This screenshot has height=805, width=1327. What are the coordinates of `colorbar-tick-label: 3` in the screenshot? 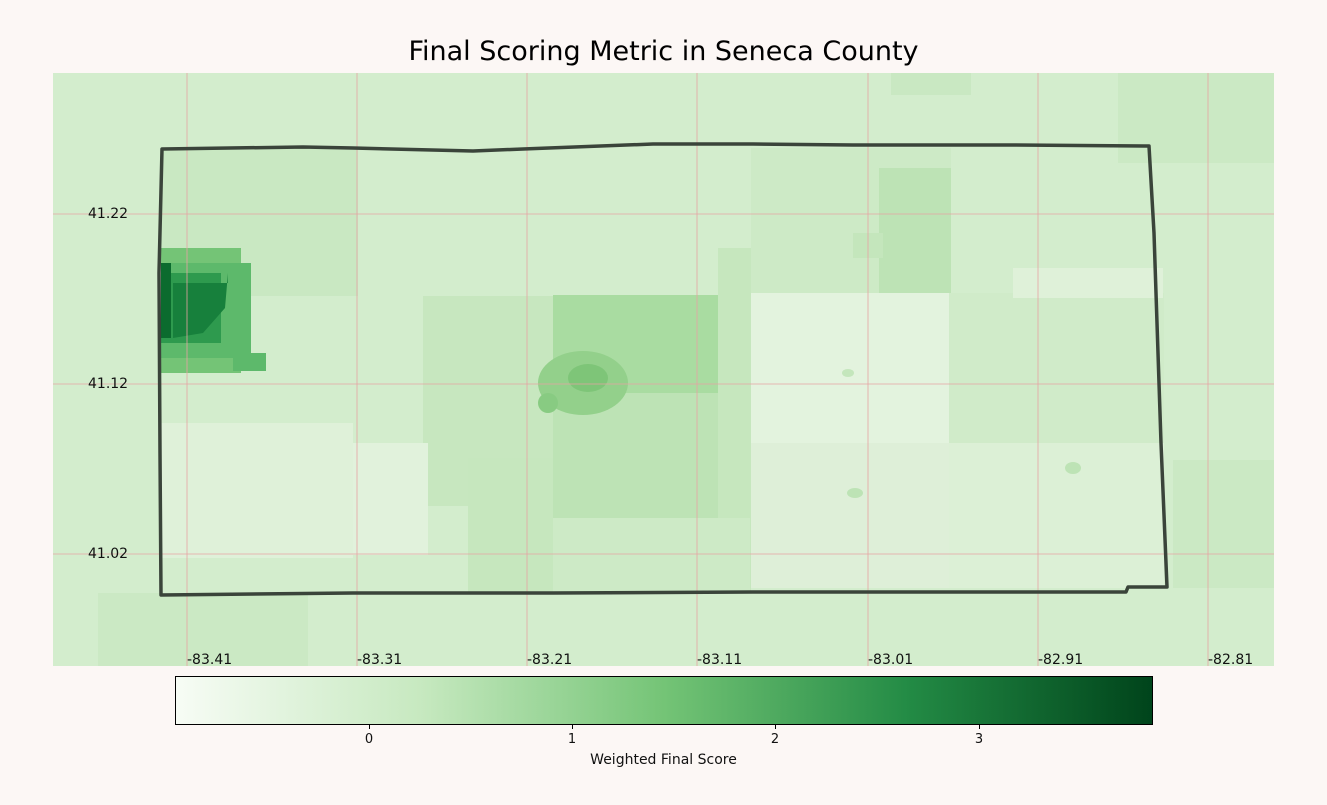 It's located at (979, 739).